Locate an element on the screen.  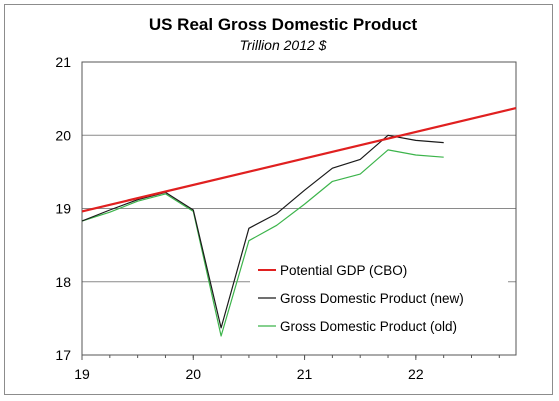
legend-box is located at coordinates (379, 300).